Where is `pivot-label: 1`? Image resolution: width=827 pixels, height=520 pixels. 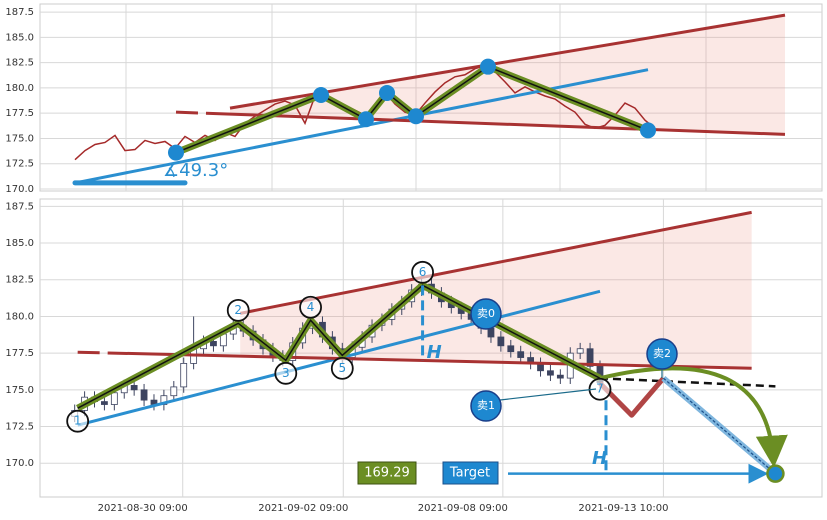
pivot-label: 1 is located at coordinates (78, 421).